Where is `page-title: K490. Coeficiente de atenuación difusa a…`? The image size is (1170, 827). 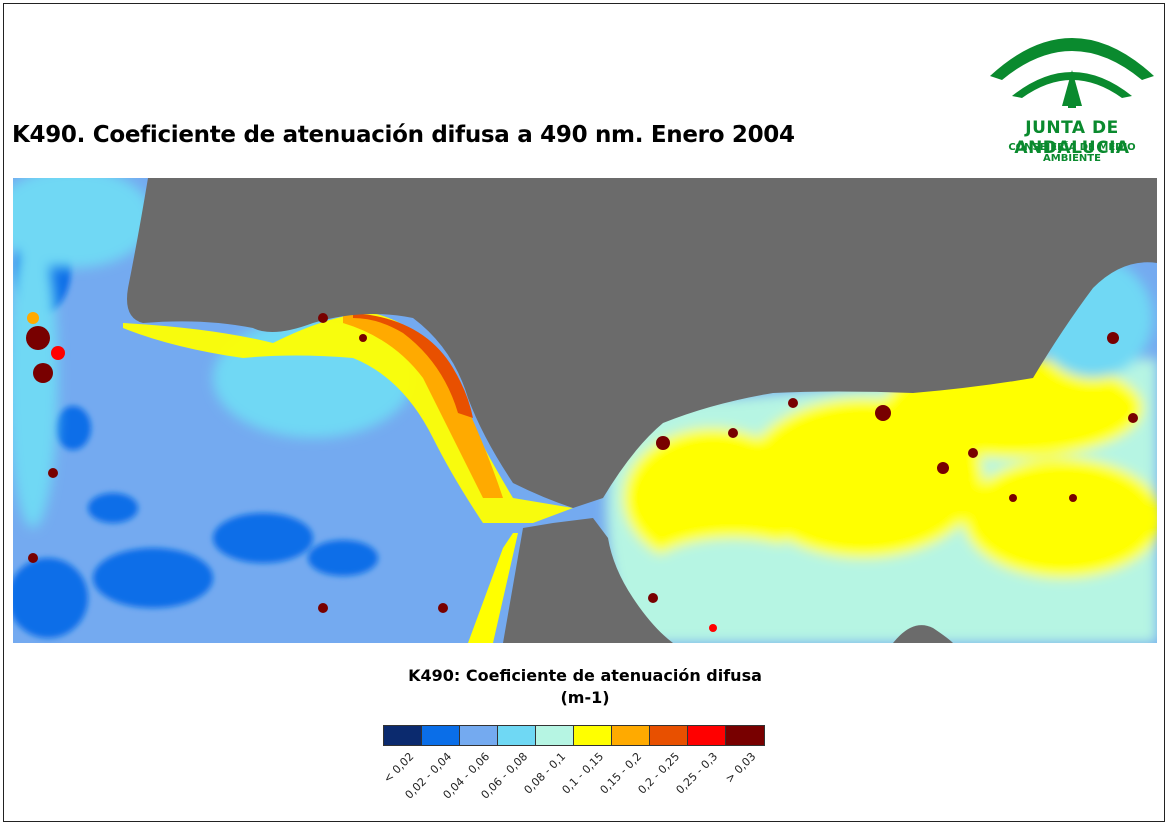
page-title: K490. Coeficiente de atenuación difusa a… is located at coordinates (403, 135).